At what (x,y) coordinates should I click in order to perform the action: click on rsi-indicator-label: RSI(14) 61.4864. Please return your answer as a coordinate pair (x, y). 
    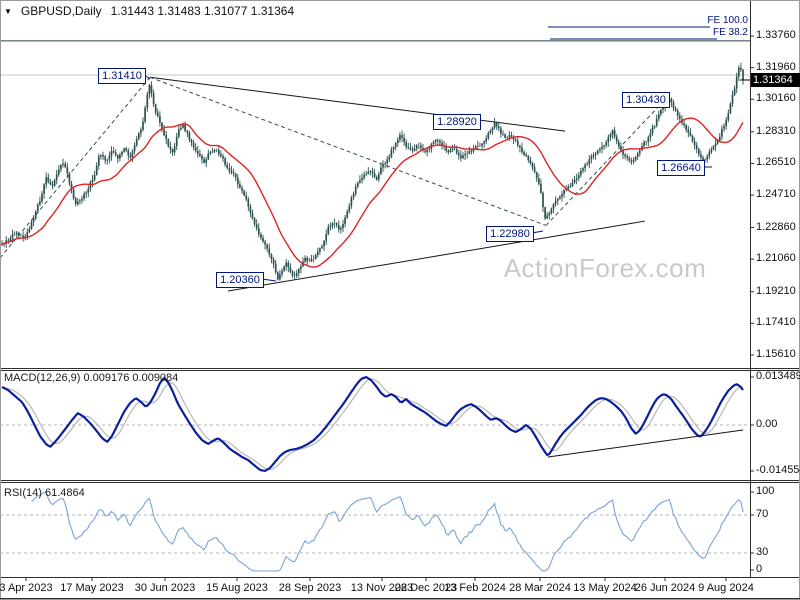
    Looking at the image, I should click on (44, 493).